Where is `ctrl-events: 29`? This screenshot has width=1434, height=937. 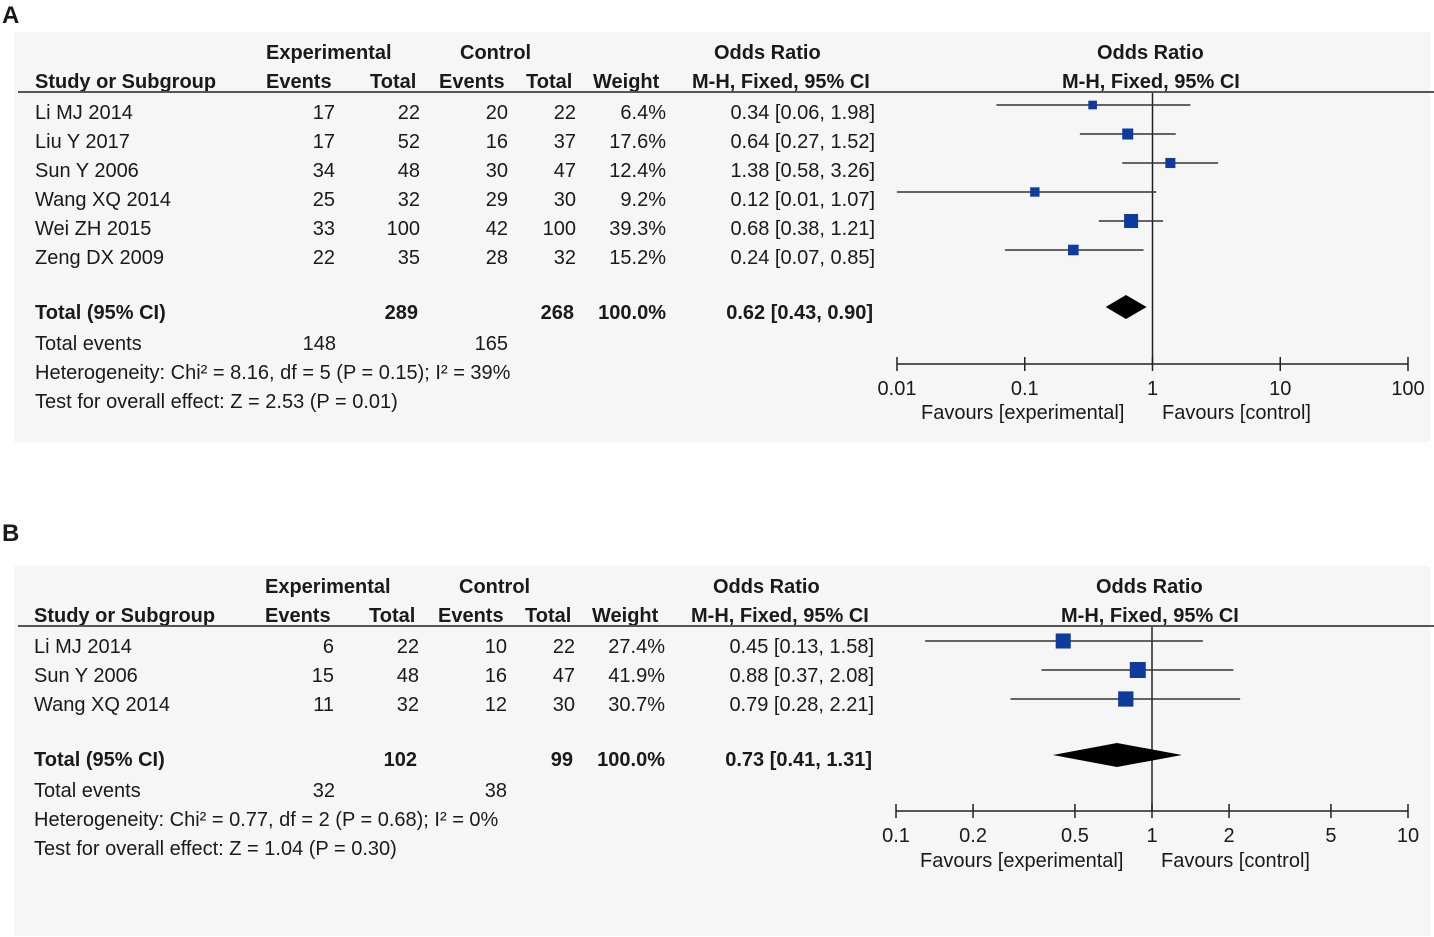
ctrl-events: 29 is located at coordinates (496, 200).